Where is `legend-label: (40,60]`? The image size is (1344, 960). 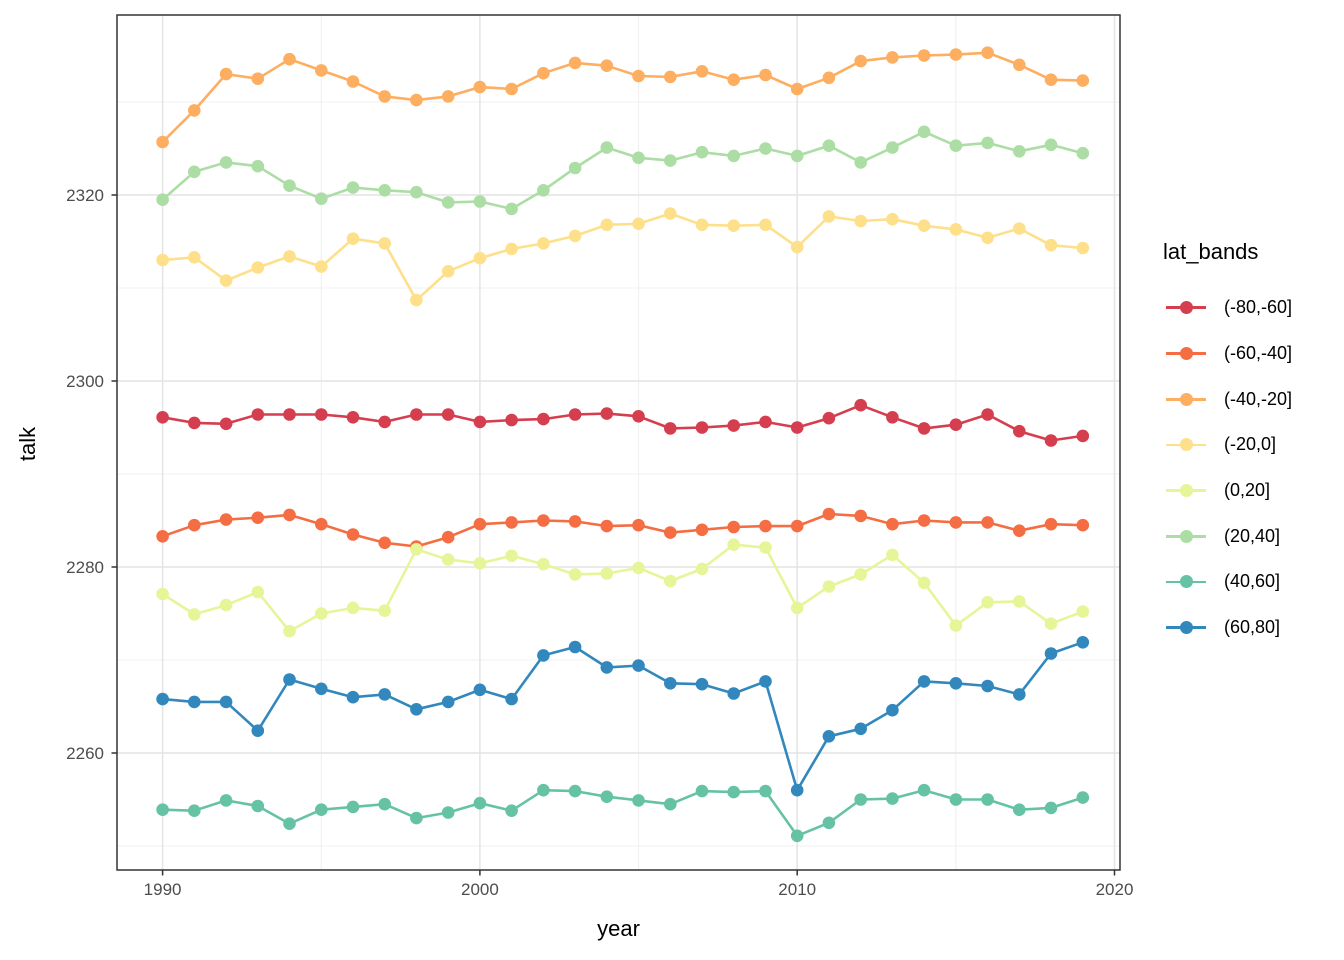 legend-label: (40,60] is located at coordinates (1252, 581).